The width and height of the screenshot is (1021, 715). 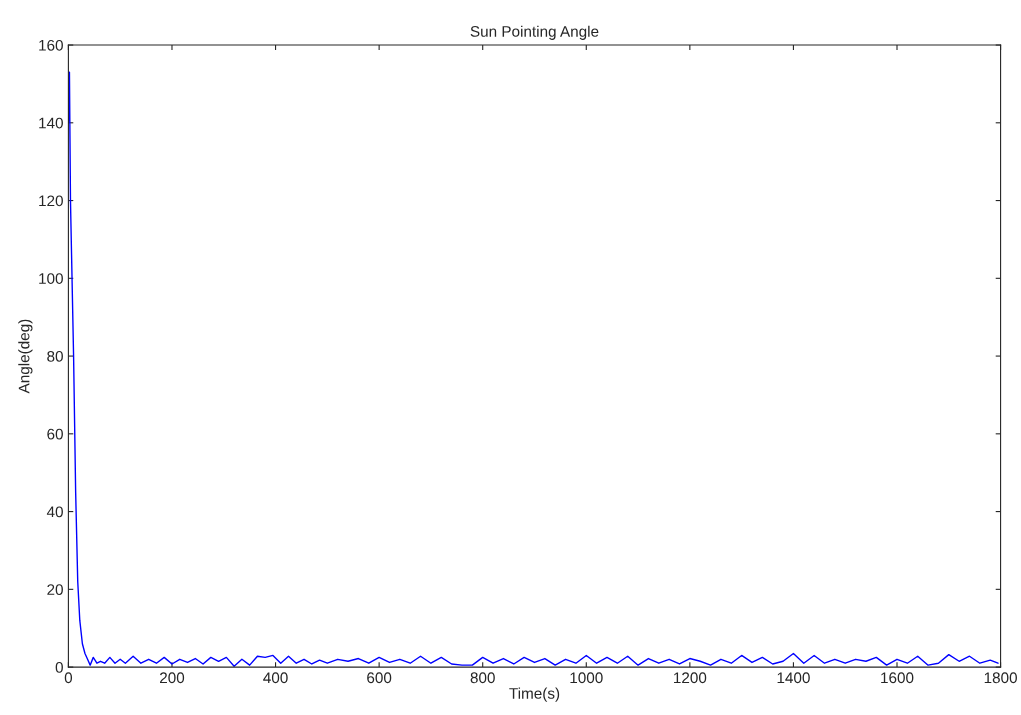 What do you see at coordinates (690, 678) in the screenshot?
I see `x-tick-label: 1200` at bounding box center [690, 678].